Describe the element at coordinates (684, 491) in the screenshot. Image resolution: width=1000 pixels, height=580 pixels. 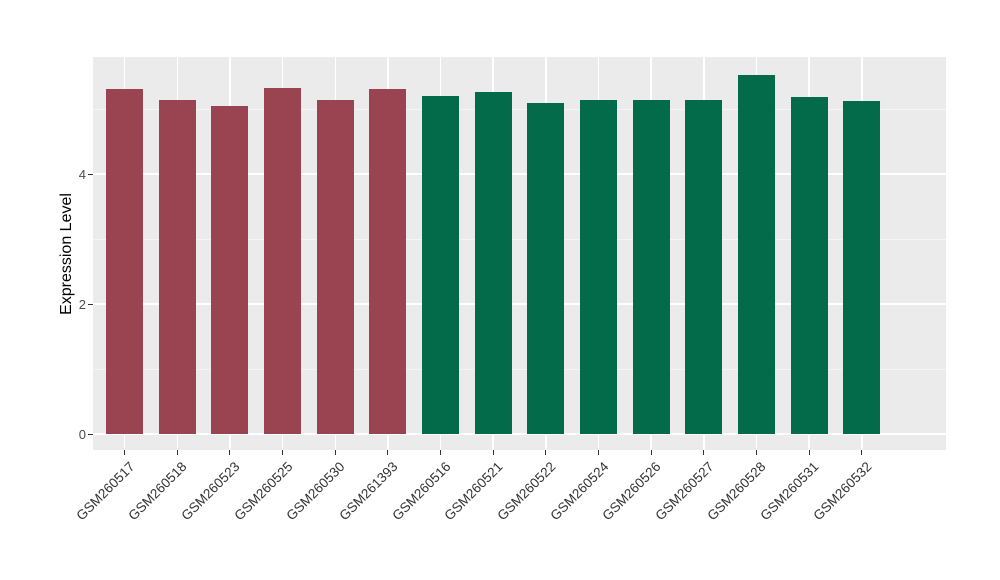
I see `x-tick-label: GSM260527` at that location.